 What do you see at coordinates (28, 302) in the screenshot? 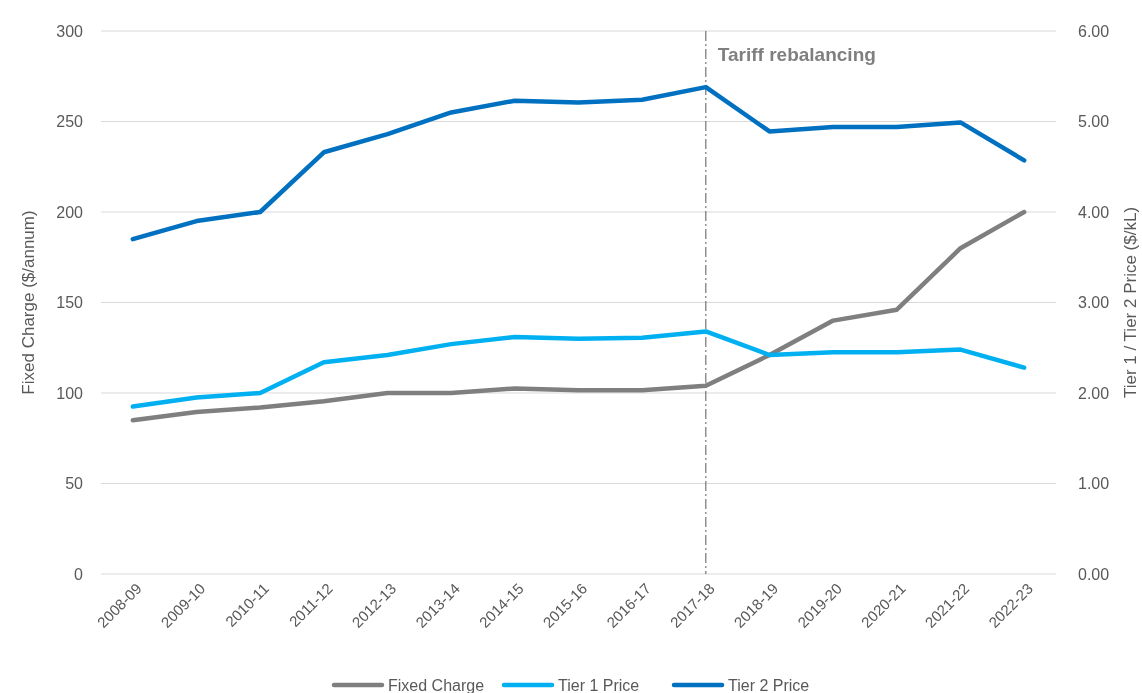
I see `y-axis-title: Fixed Charge ($/annum)` at bounding box center [28, 302].